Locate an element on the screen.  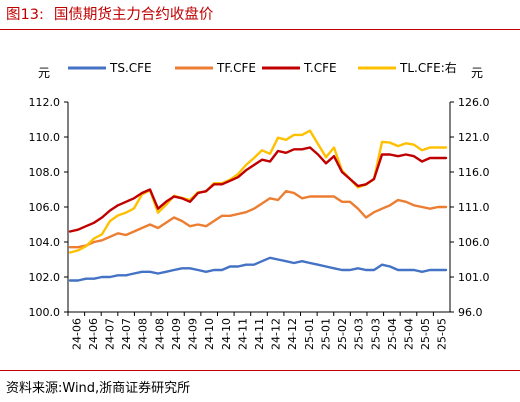
x-tick-label: 25-02 is located at coordinates (342, 334).